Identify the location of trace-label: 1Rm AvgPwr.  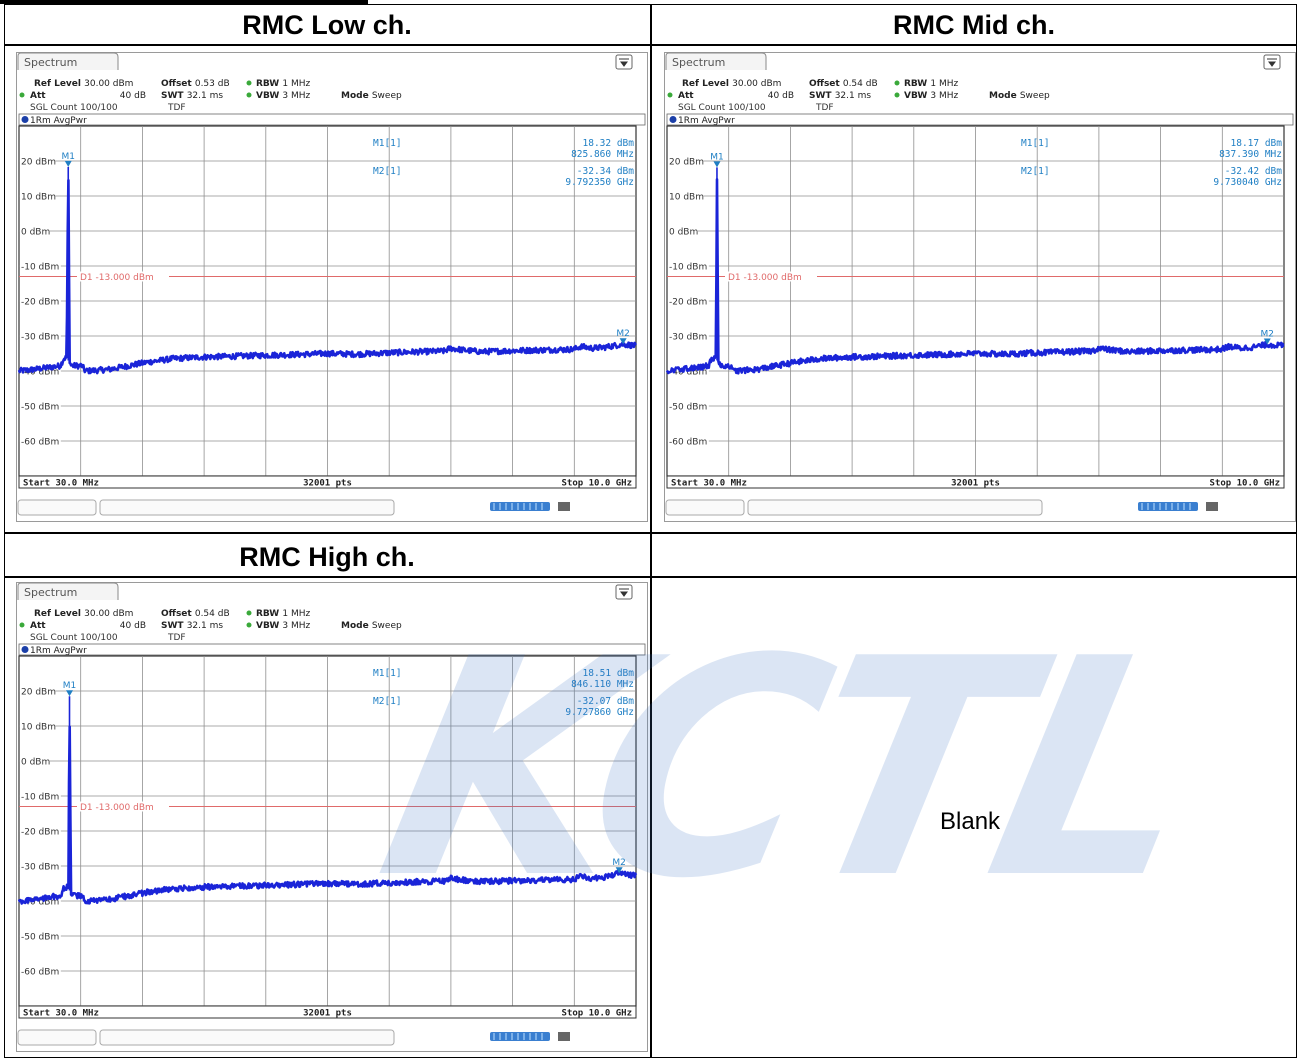
(706, 121).